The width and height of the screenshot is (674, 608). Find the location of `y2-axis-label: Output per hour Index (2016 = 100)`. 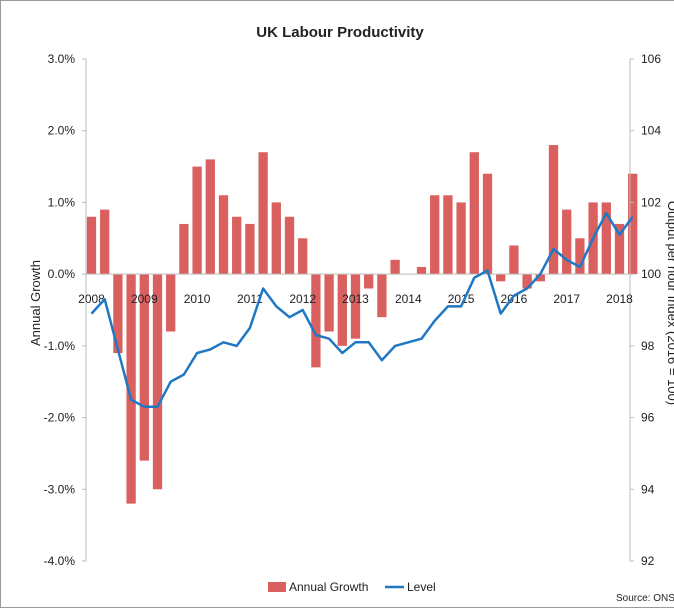

y2-axis-label: Output per hour Index (2016 = 100) is located at coordinates (669, 303).